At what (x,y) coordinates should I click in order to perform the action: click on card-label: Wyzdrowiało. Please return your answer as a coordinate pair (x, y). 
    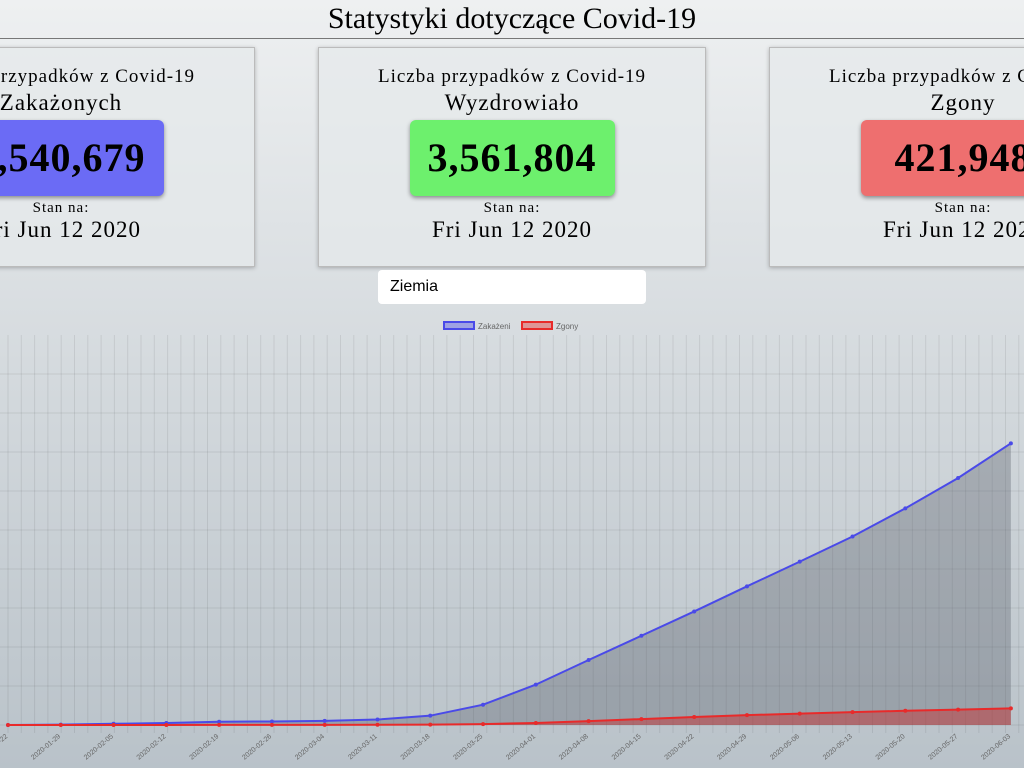
    Looking at the image, I should click on (512, 102).